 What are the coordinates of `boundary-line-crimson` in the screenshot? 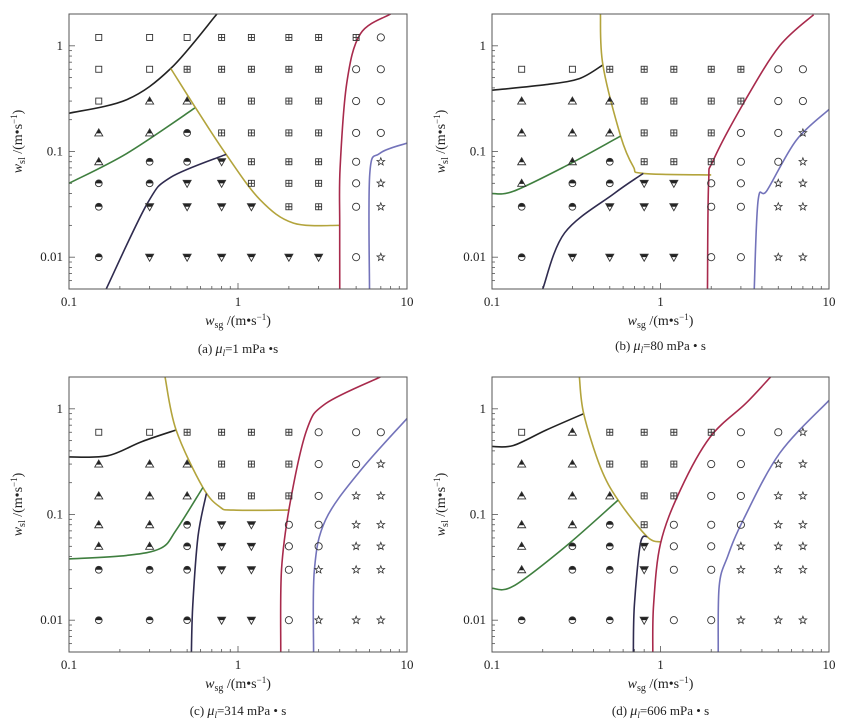 It's located at (330, 514).